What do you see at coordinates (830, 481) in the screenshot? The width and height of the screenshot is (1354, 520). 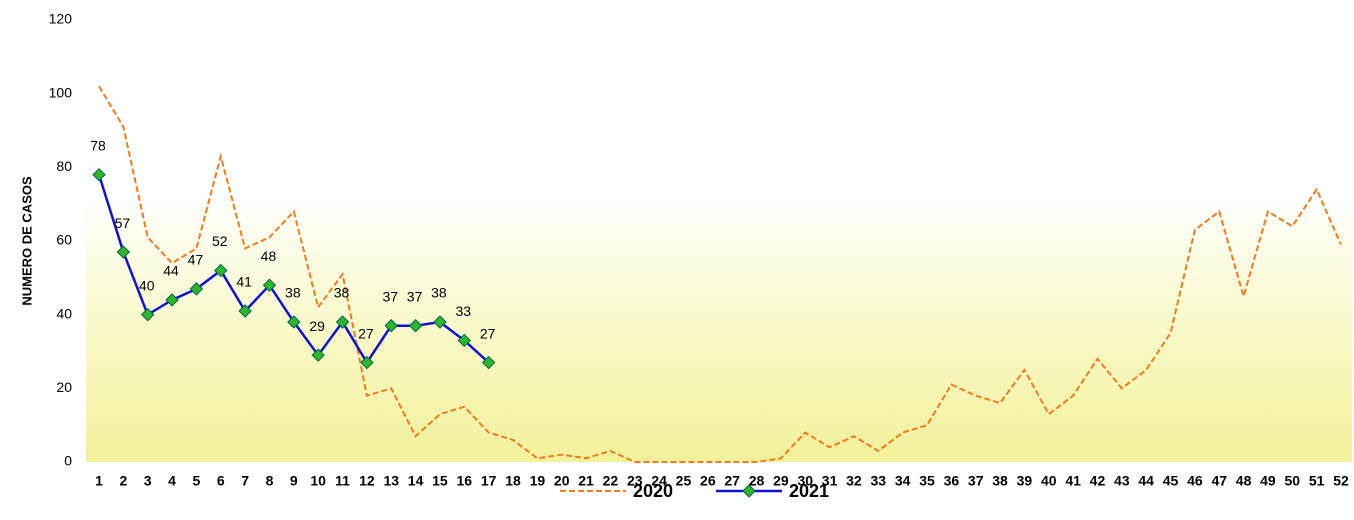 I see `x-tick-label: 31` at bounding box center [830, 481].